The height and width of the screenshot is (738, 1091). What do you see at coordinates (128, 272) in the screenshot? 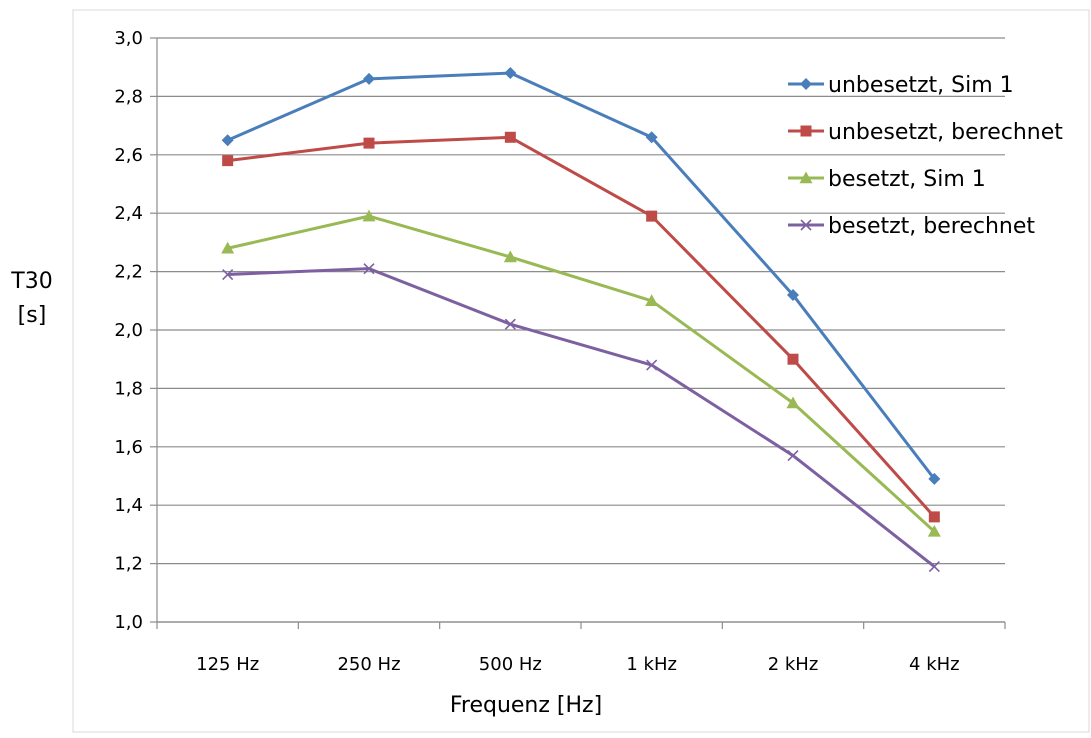
I see `y-tick-label: 2,2` at bounding box center [128, 272].